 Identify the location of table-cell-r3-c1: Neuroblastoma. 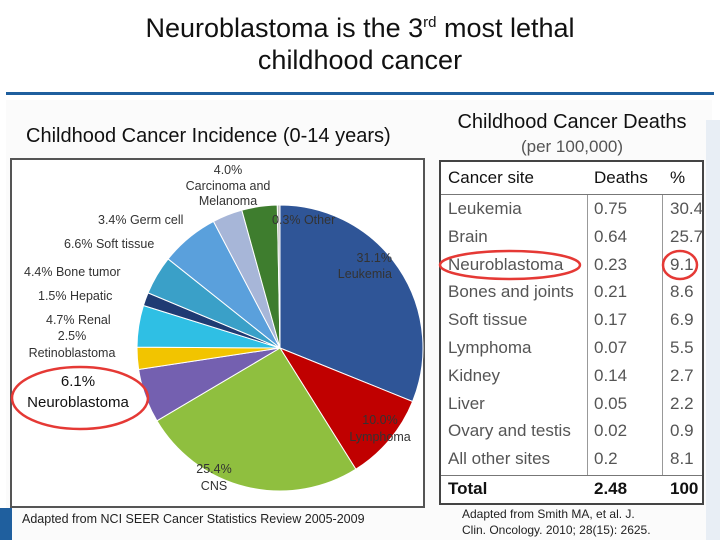
(506, 264).